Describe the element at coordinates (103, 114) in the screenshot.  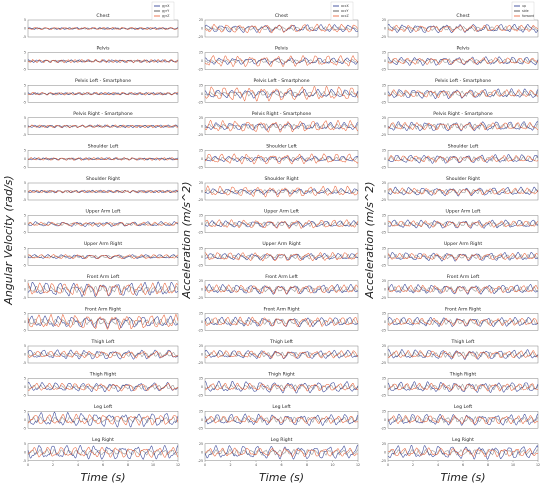
I see `subplot-title: Pelvis Right - Smartphone` at that location.